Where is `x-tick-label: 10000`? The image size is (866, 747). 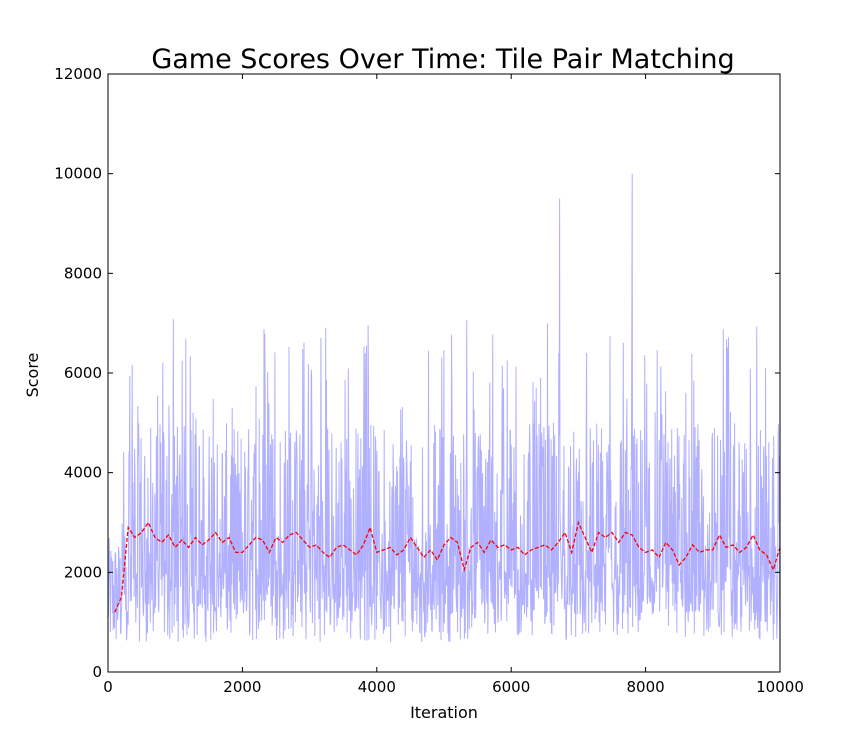
x-tick-label: 10000 is located at coordinates (780, 687).